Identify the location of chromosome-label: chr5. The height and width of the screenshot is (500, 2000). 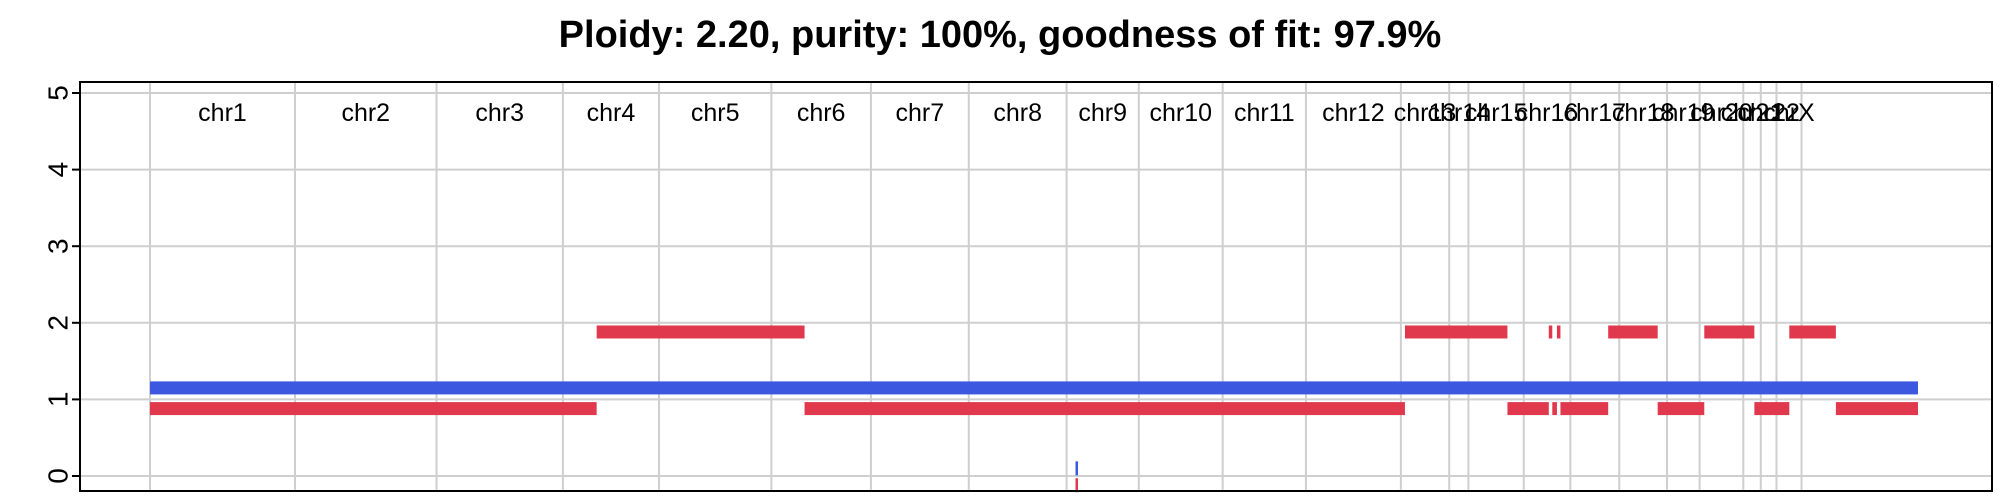
(715, 113).